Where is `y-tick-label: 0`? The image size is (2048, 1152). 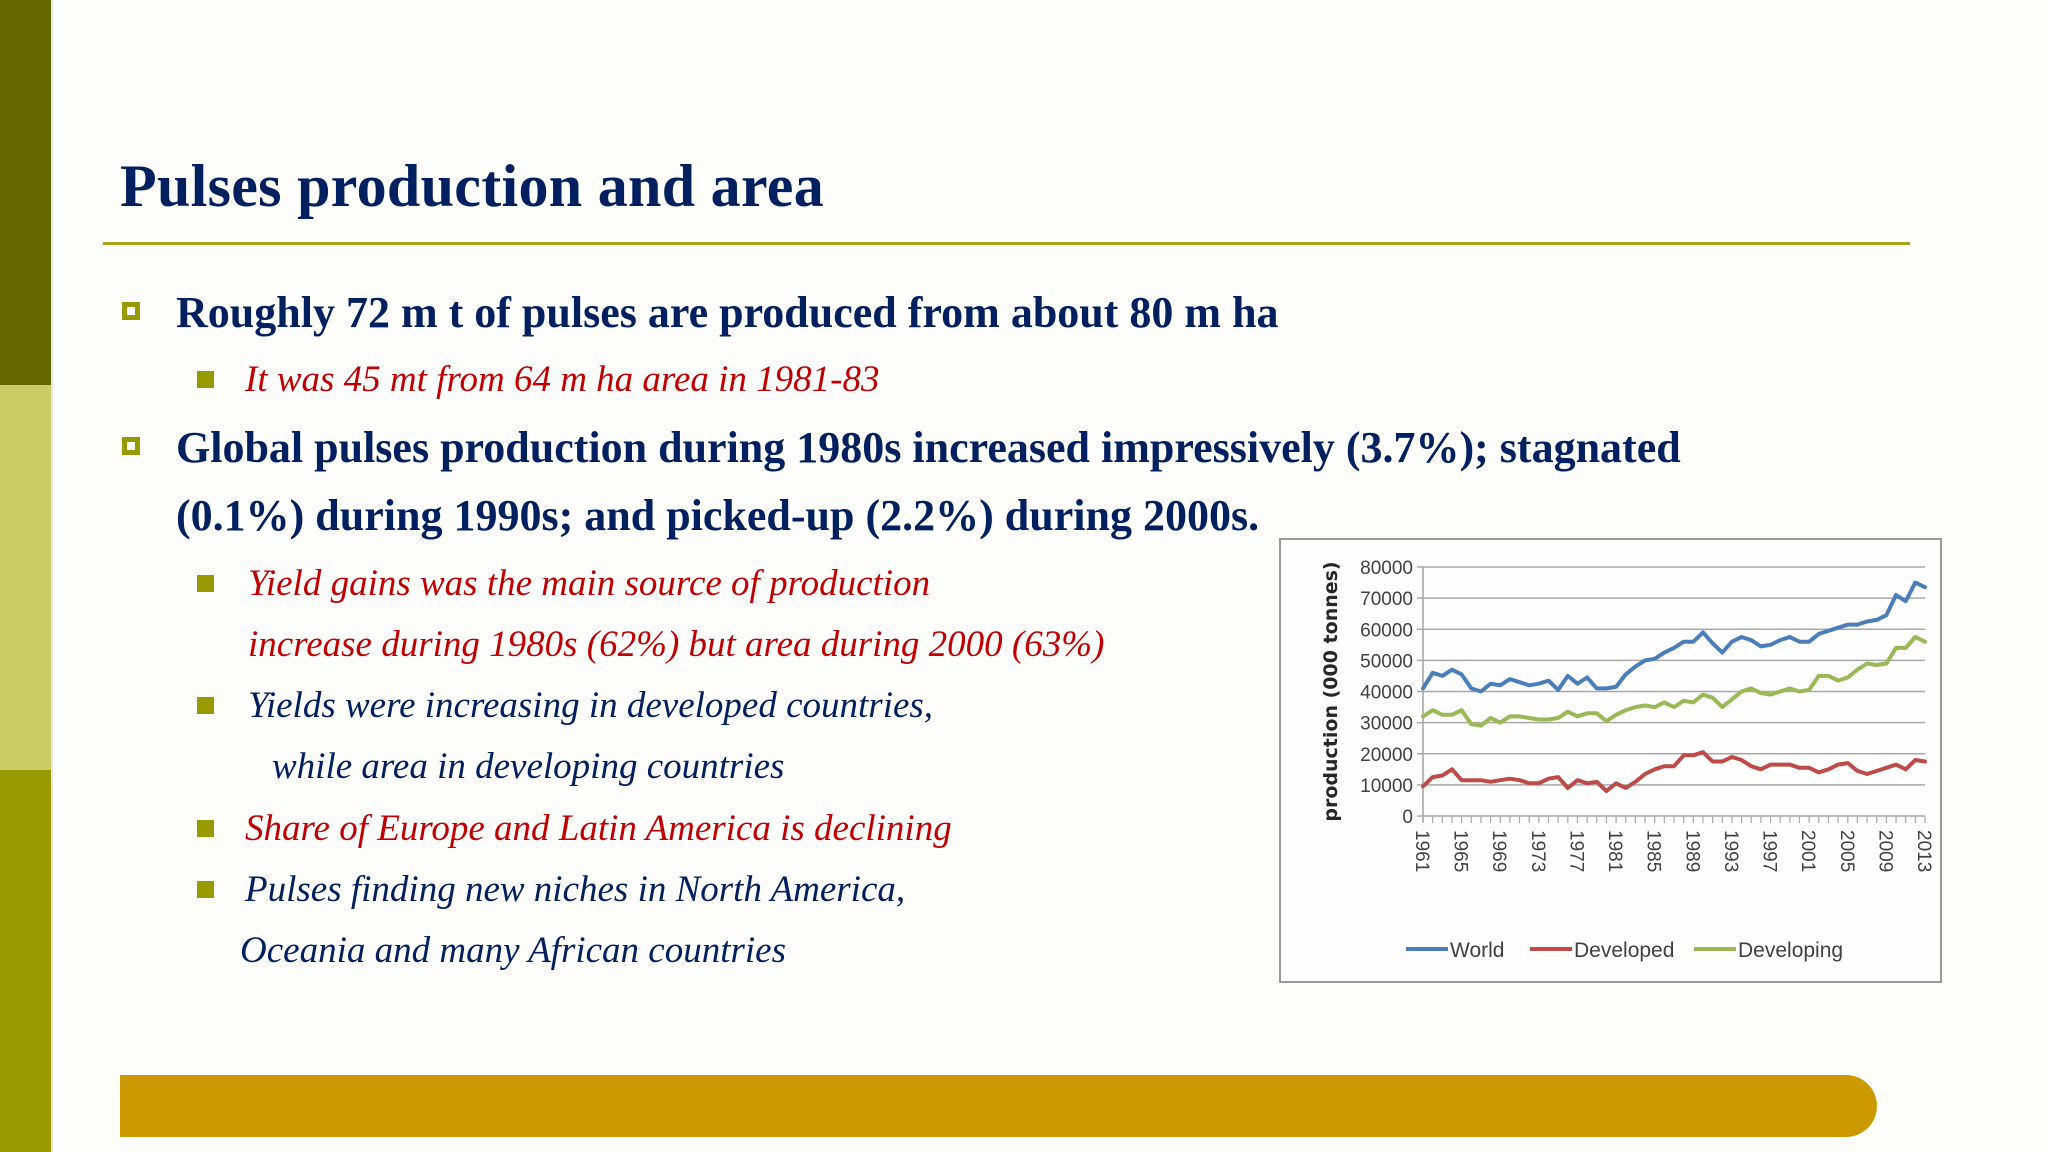
y-tick-label: 0 is located at coordinates (1407, 817).